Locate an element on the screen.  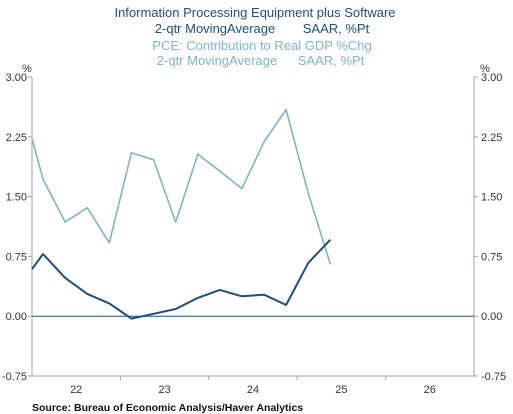
y-tick-label-left: 0.75 is located at coordinates (16, 257).